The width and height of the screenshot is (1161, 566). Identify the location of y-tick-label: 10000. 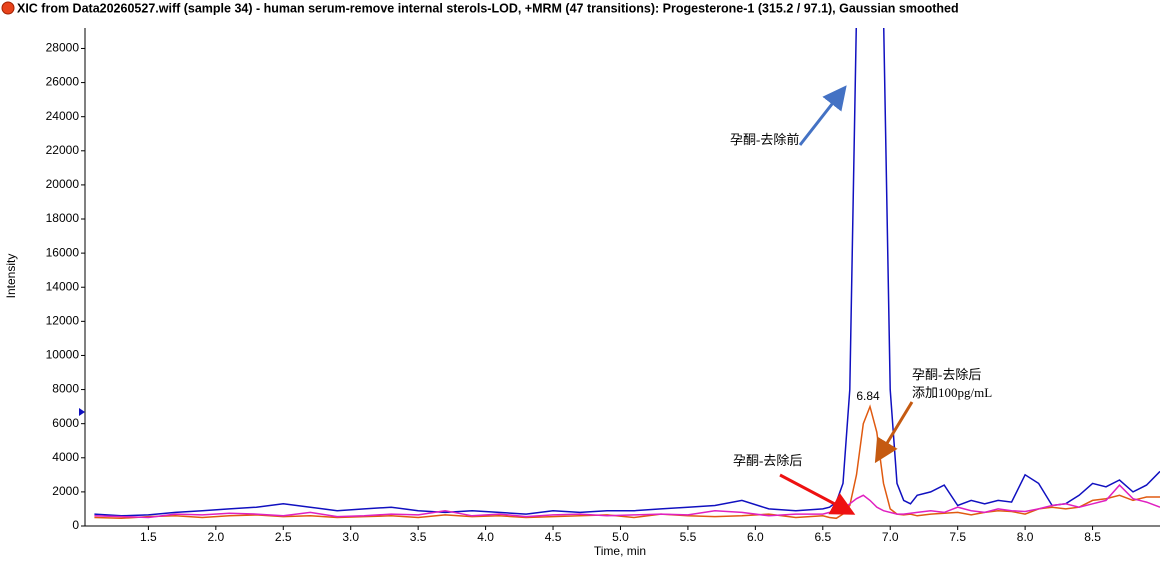
(63, 355).